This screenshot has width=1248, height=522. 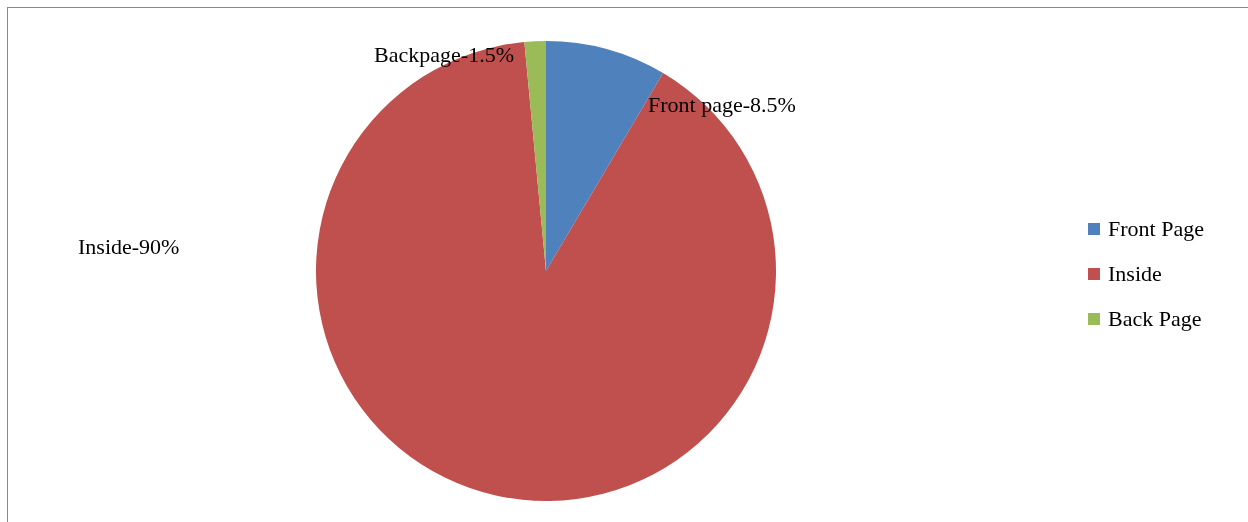 I want to click on data-label: Front page-8.5%, so click(x=722, y=104).